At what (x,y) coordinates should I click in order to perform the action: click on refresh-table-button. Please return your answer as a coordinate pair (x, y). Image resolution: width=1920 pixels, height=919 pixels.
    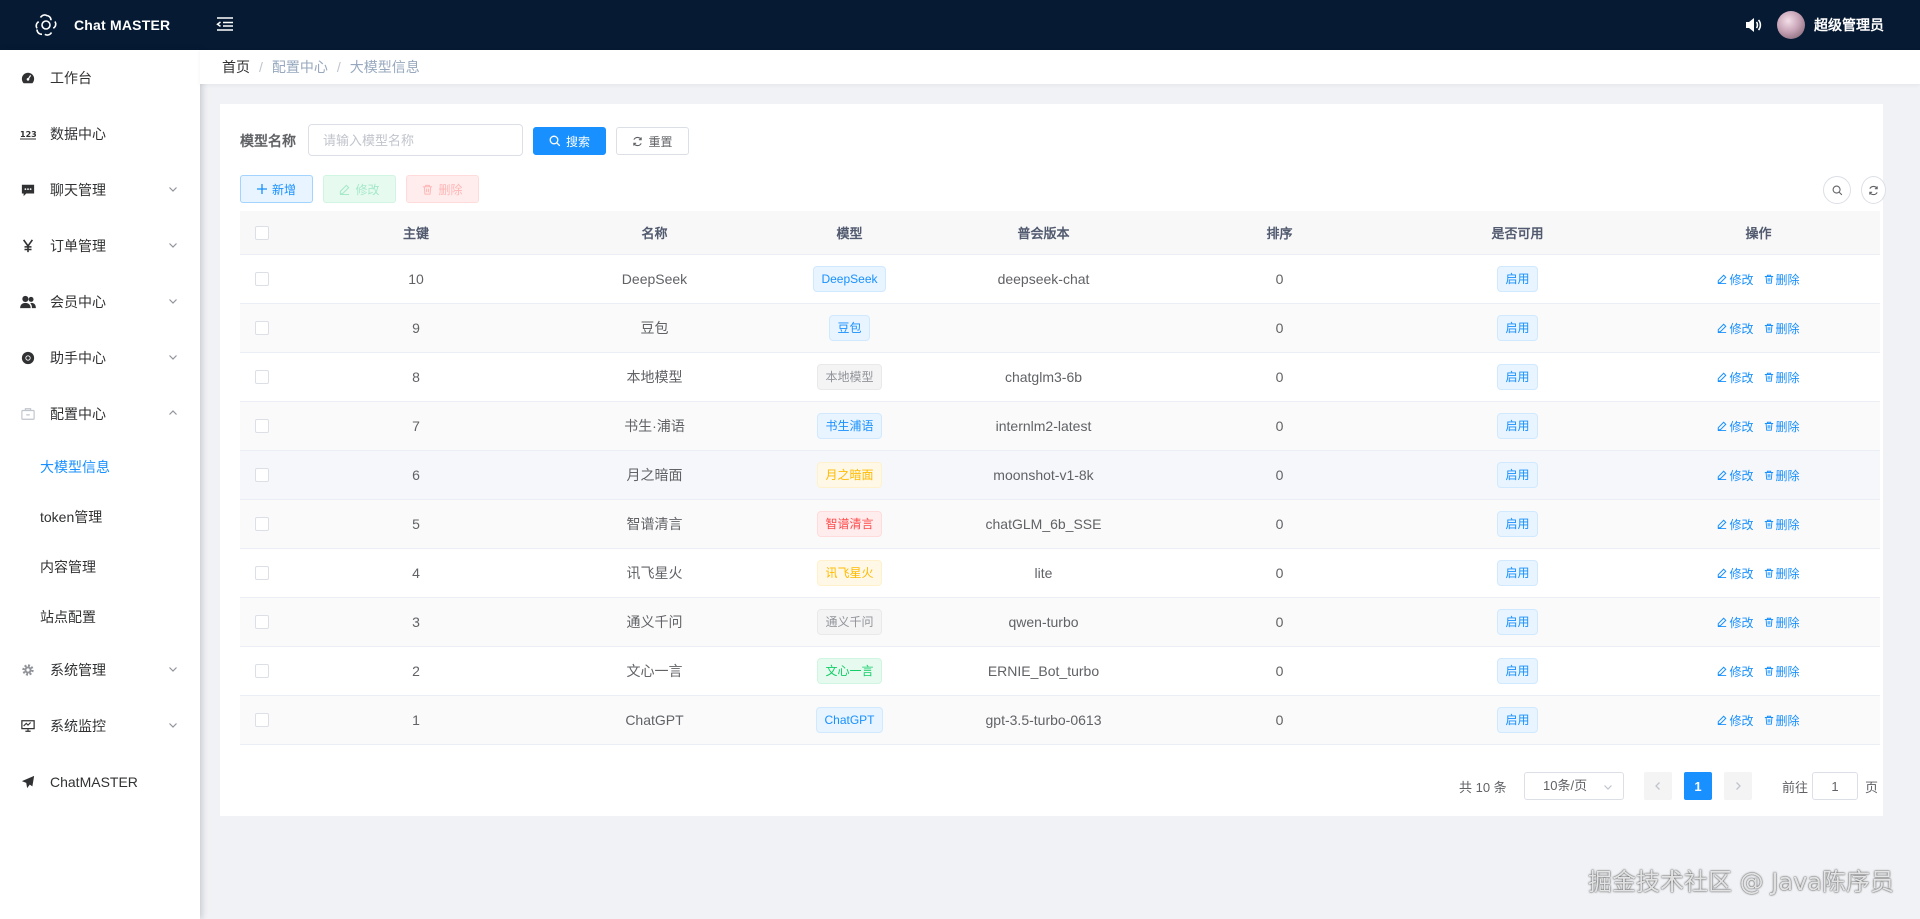
    Looking at the image, I should click on (1873, 190).